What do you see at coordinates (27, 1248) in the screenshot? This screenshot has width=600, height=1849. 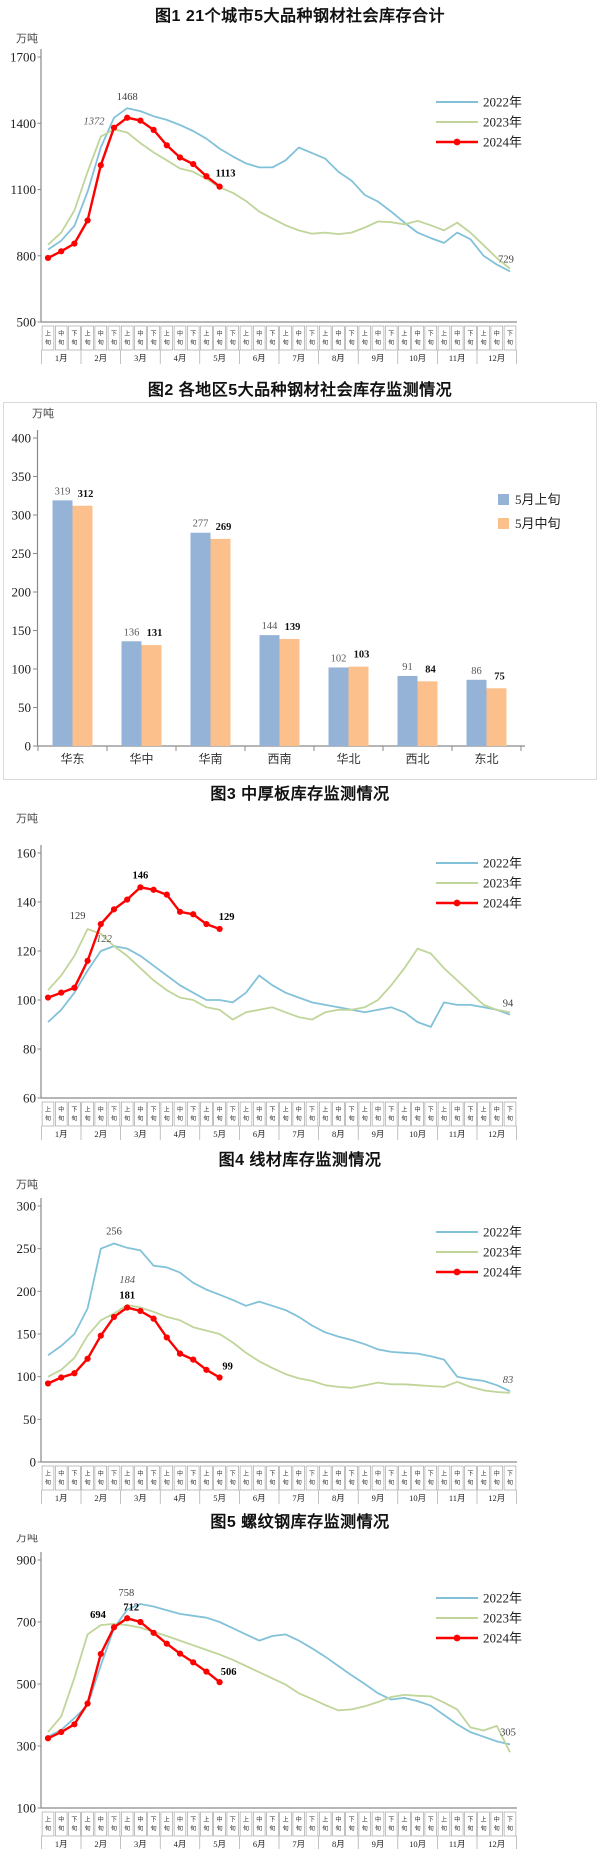 I see `svg-text: 250` at bounding box center [27, 1248].